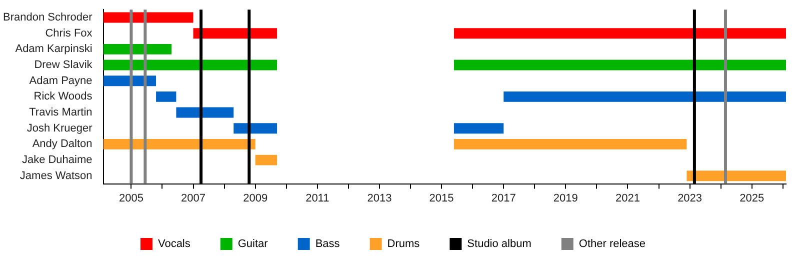 Image resolution: width=800 pixels, height=260 pixels. I want to click on legend-label: Vocals, so click(174, 244).